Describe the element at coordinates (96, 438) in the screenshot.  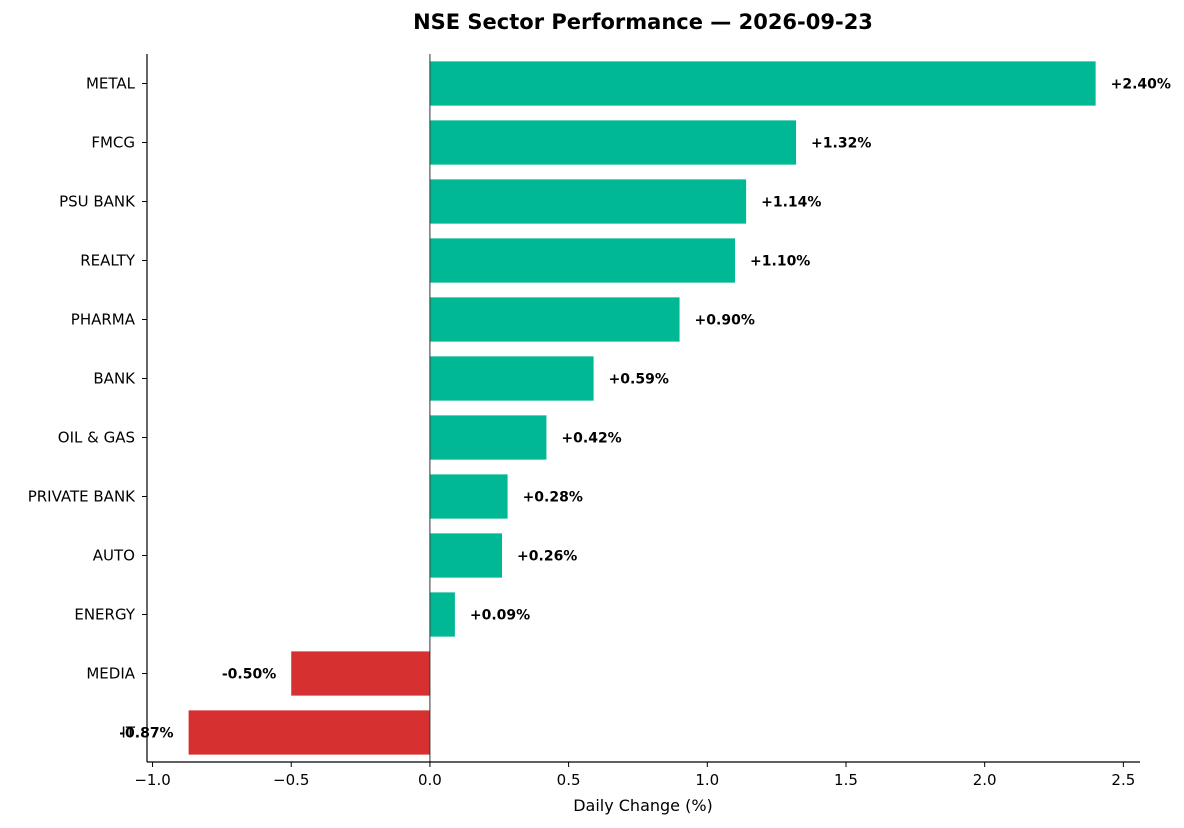
I see `y-tick-label: OIL & GAS` at that location.